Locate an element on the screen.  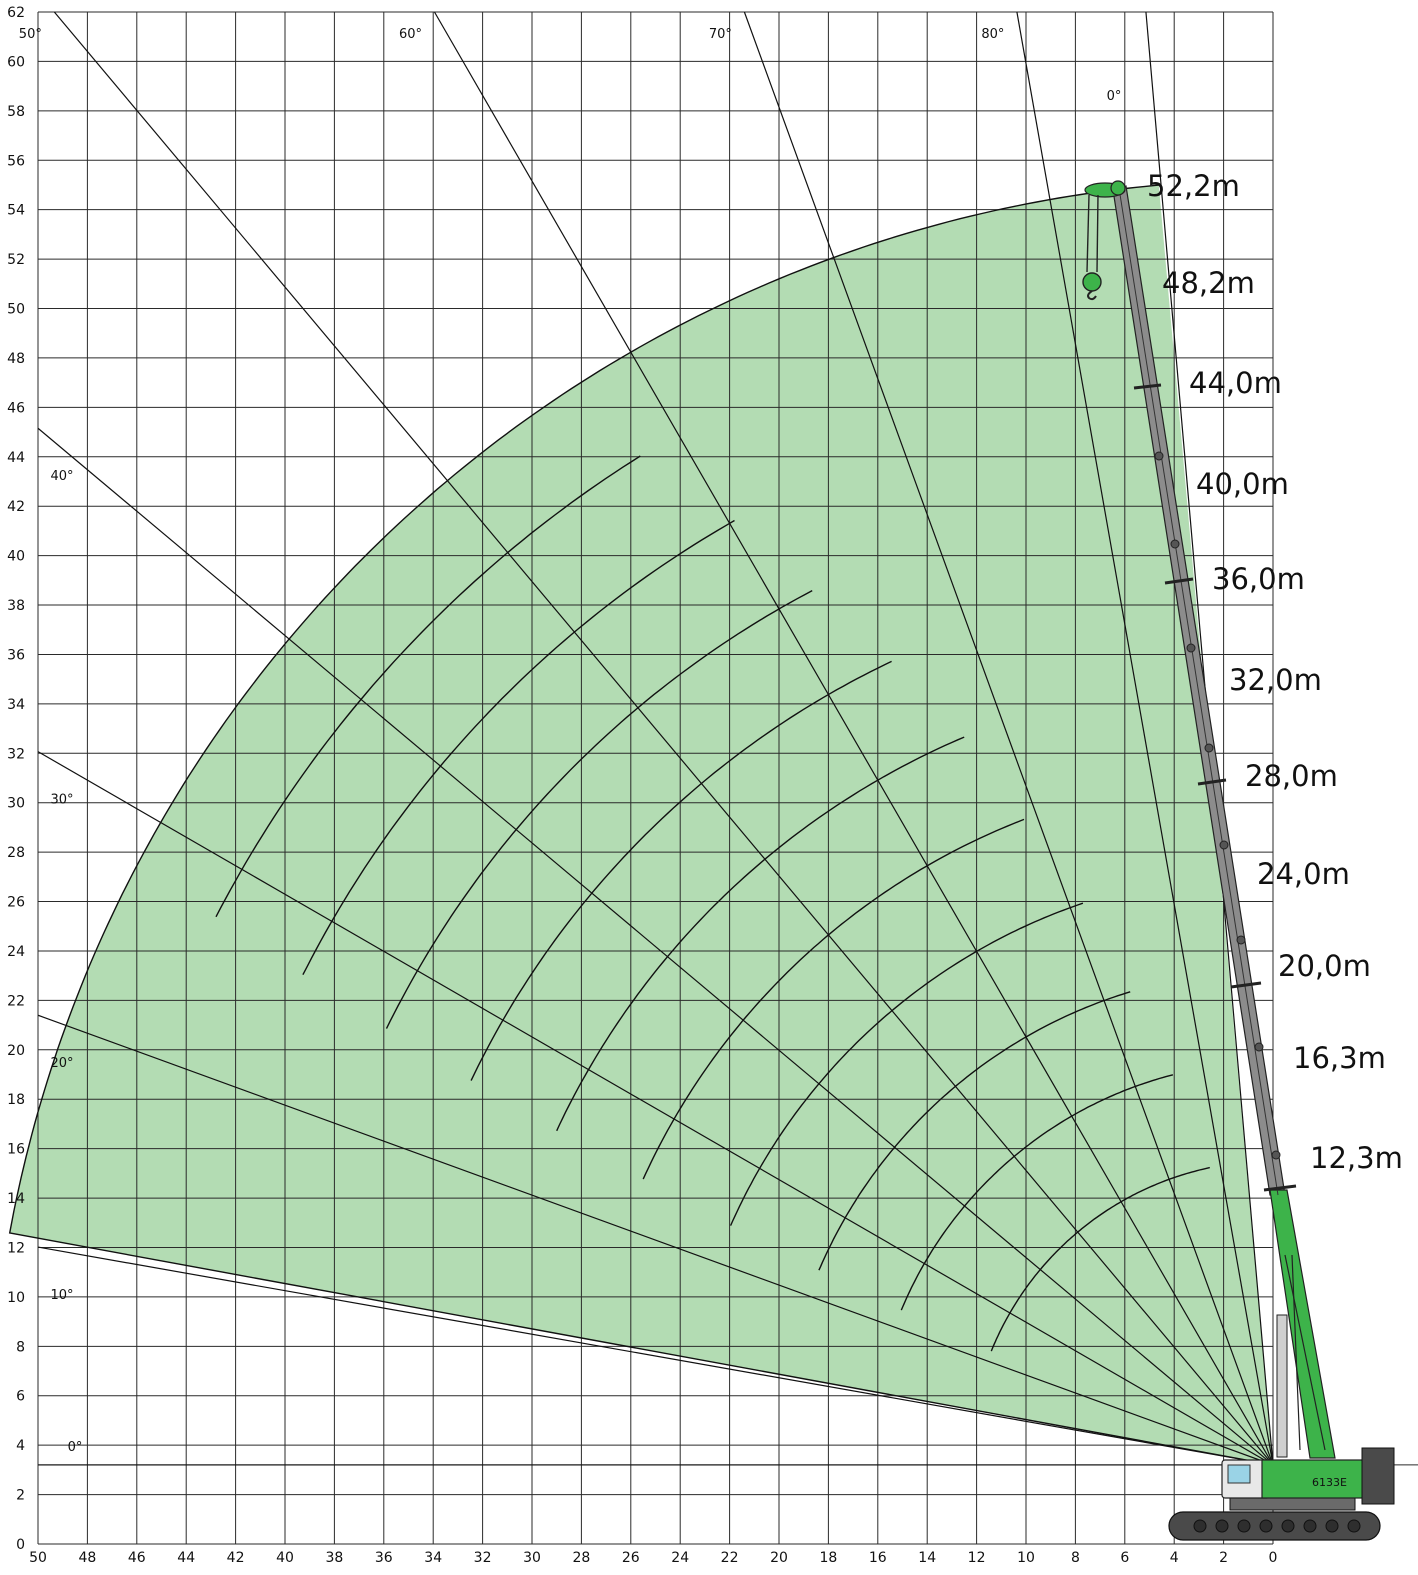
x-tick-label: 12 is located at coordinates (977, 1558).